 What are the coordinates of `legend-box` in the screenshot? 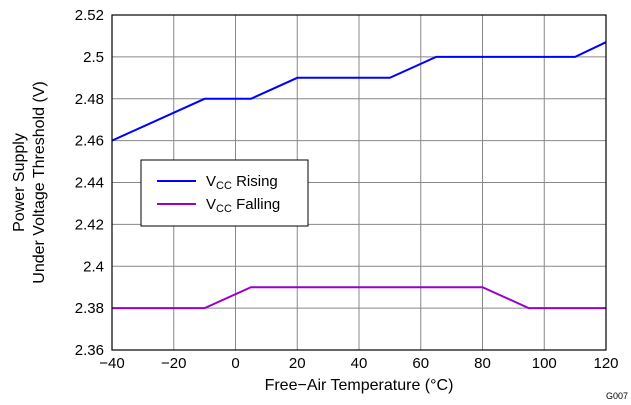 It's located at (224, 193).